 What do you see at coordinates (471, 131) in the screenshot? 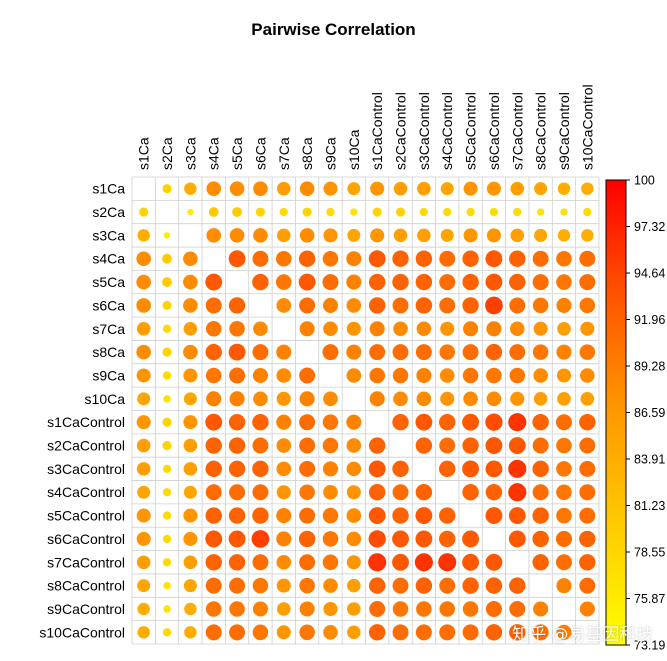
I see `column-label: s5CaControl` at bounding box center [471, 131].